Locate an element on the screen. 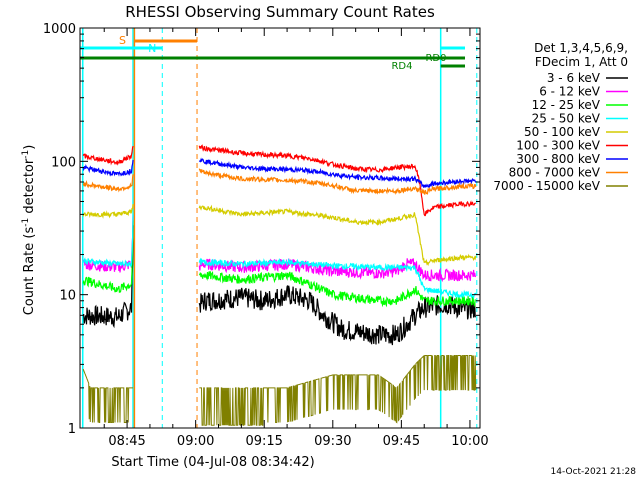  legend-label: 3 - 6 keV is located at coordinates (574, 78).